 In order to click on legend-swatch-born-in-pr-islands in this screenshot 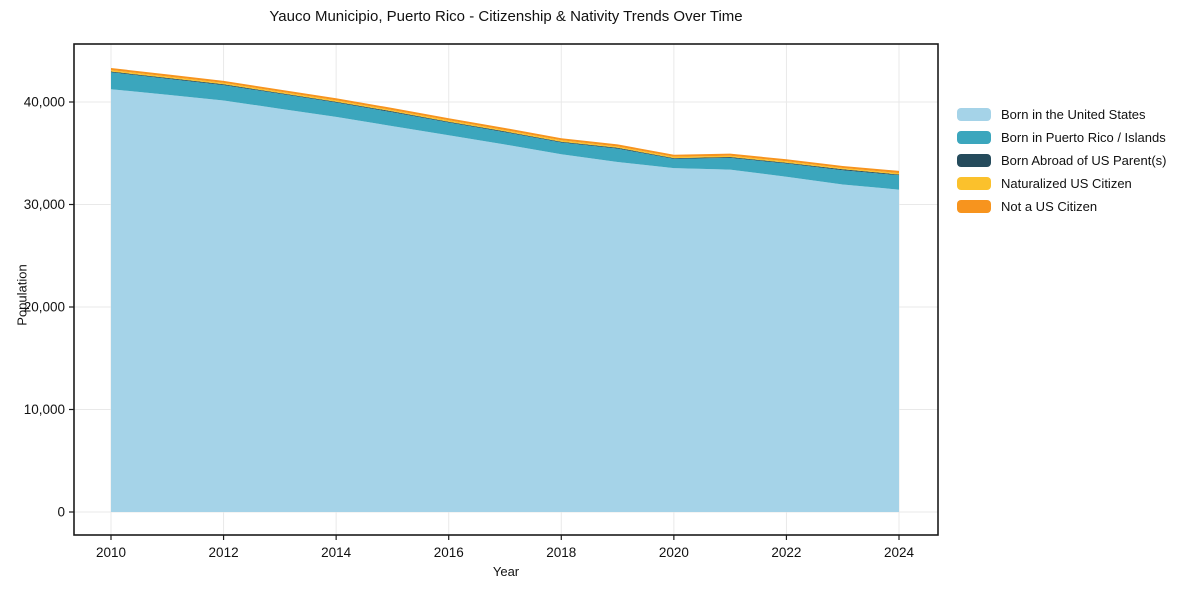, I will do `click(974, 137)`.